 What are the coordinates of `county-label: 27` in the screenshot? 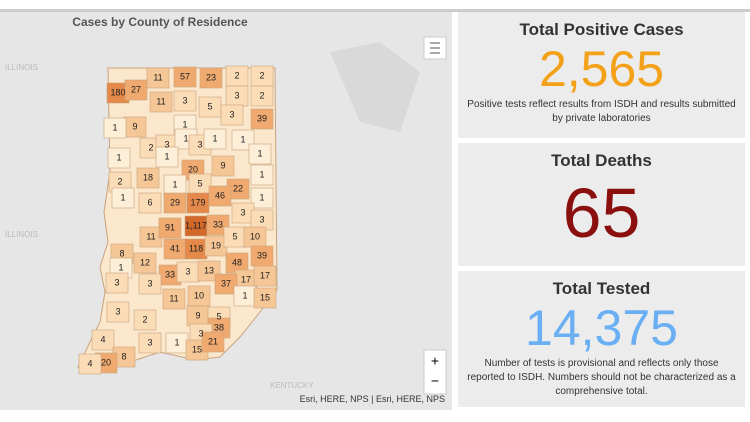 It's located at (136, 89).